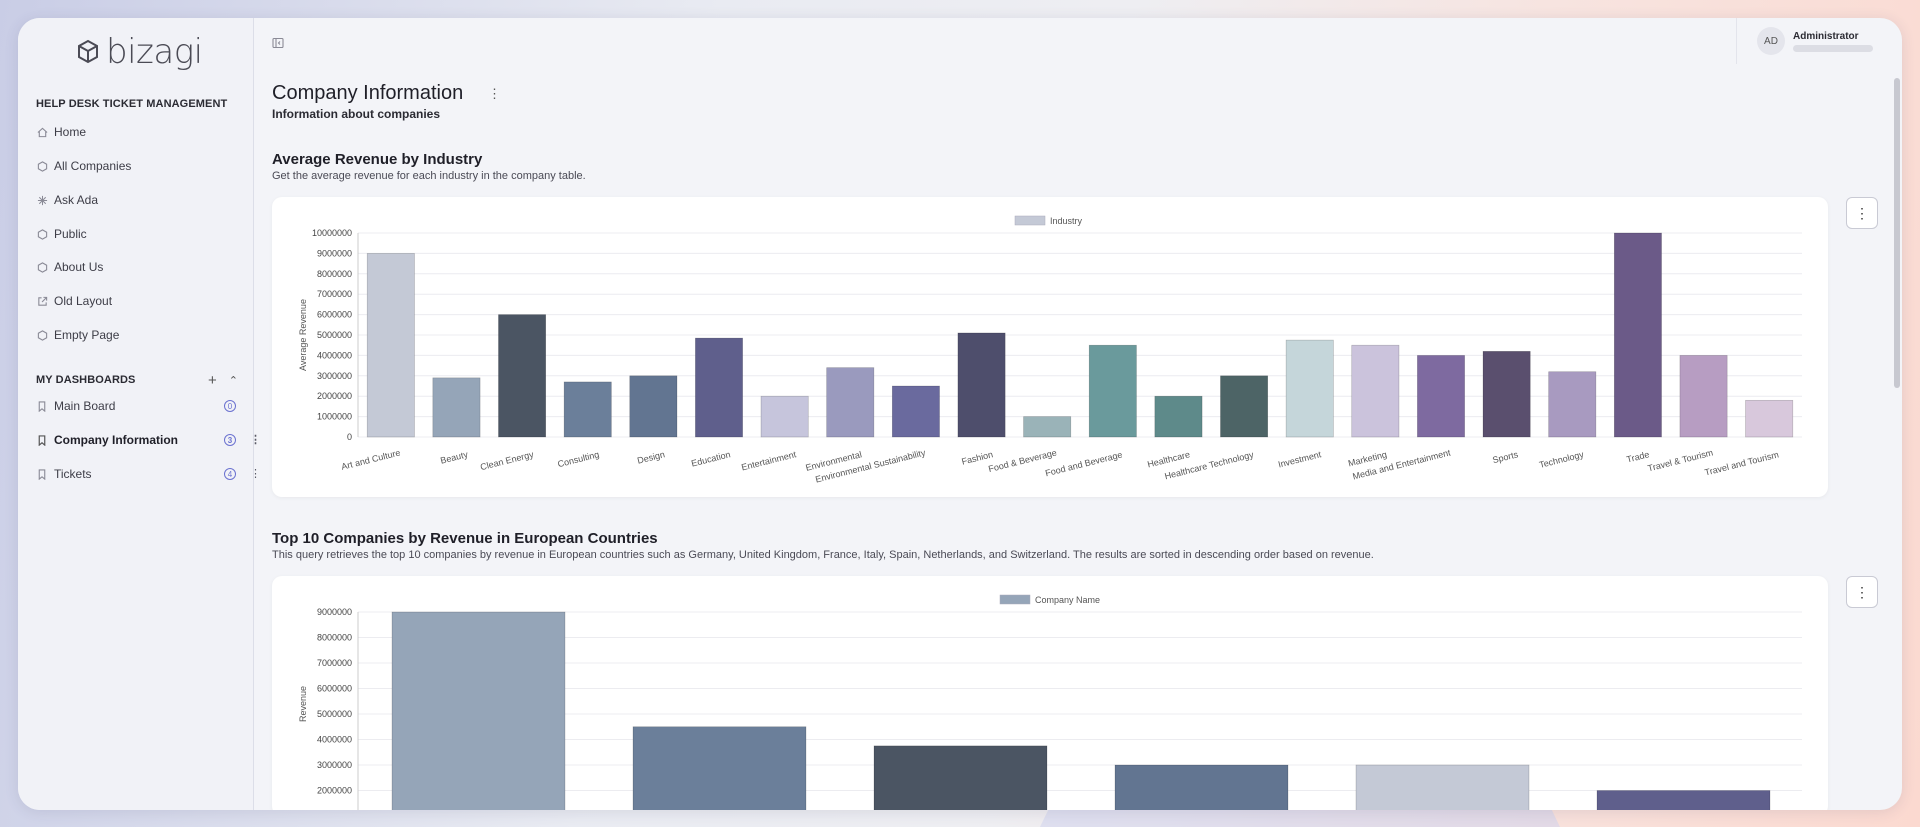 The width and height of the screenshot is (1920, 827). I want to click on count-badge: 4, so click(230, 474).